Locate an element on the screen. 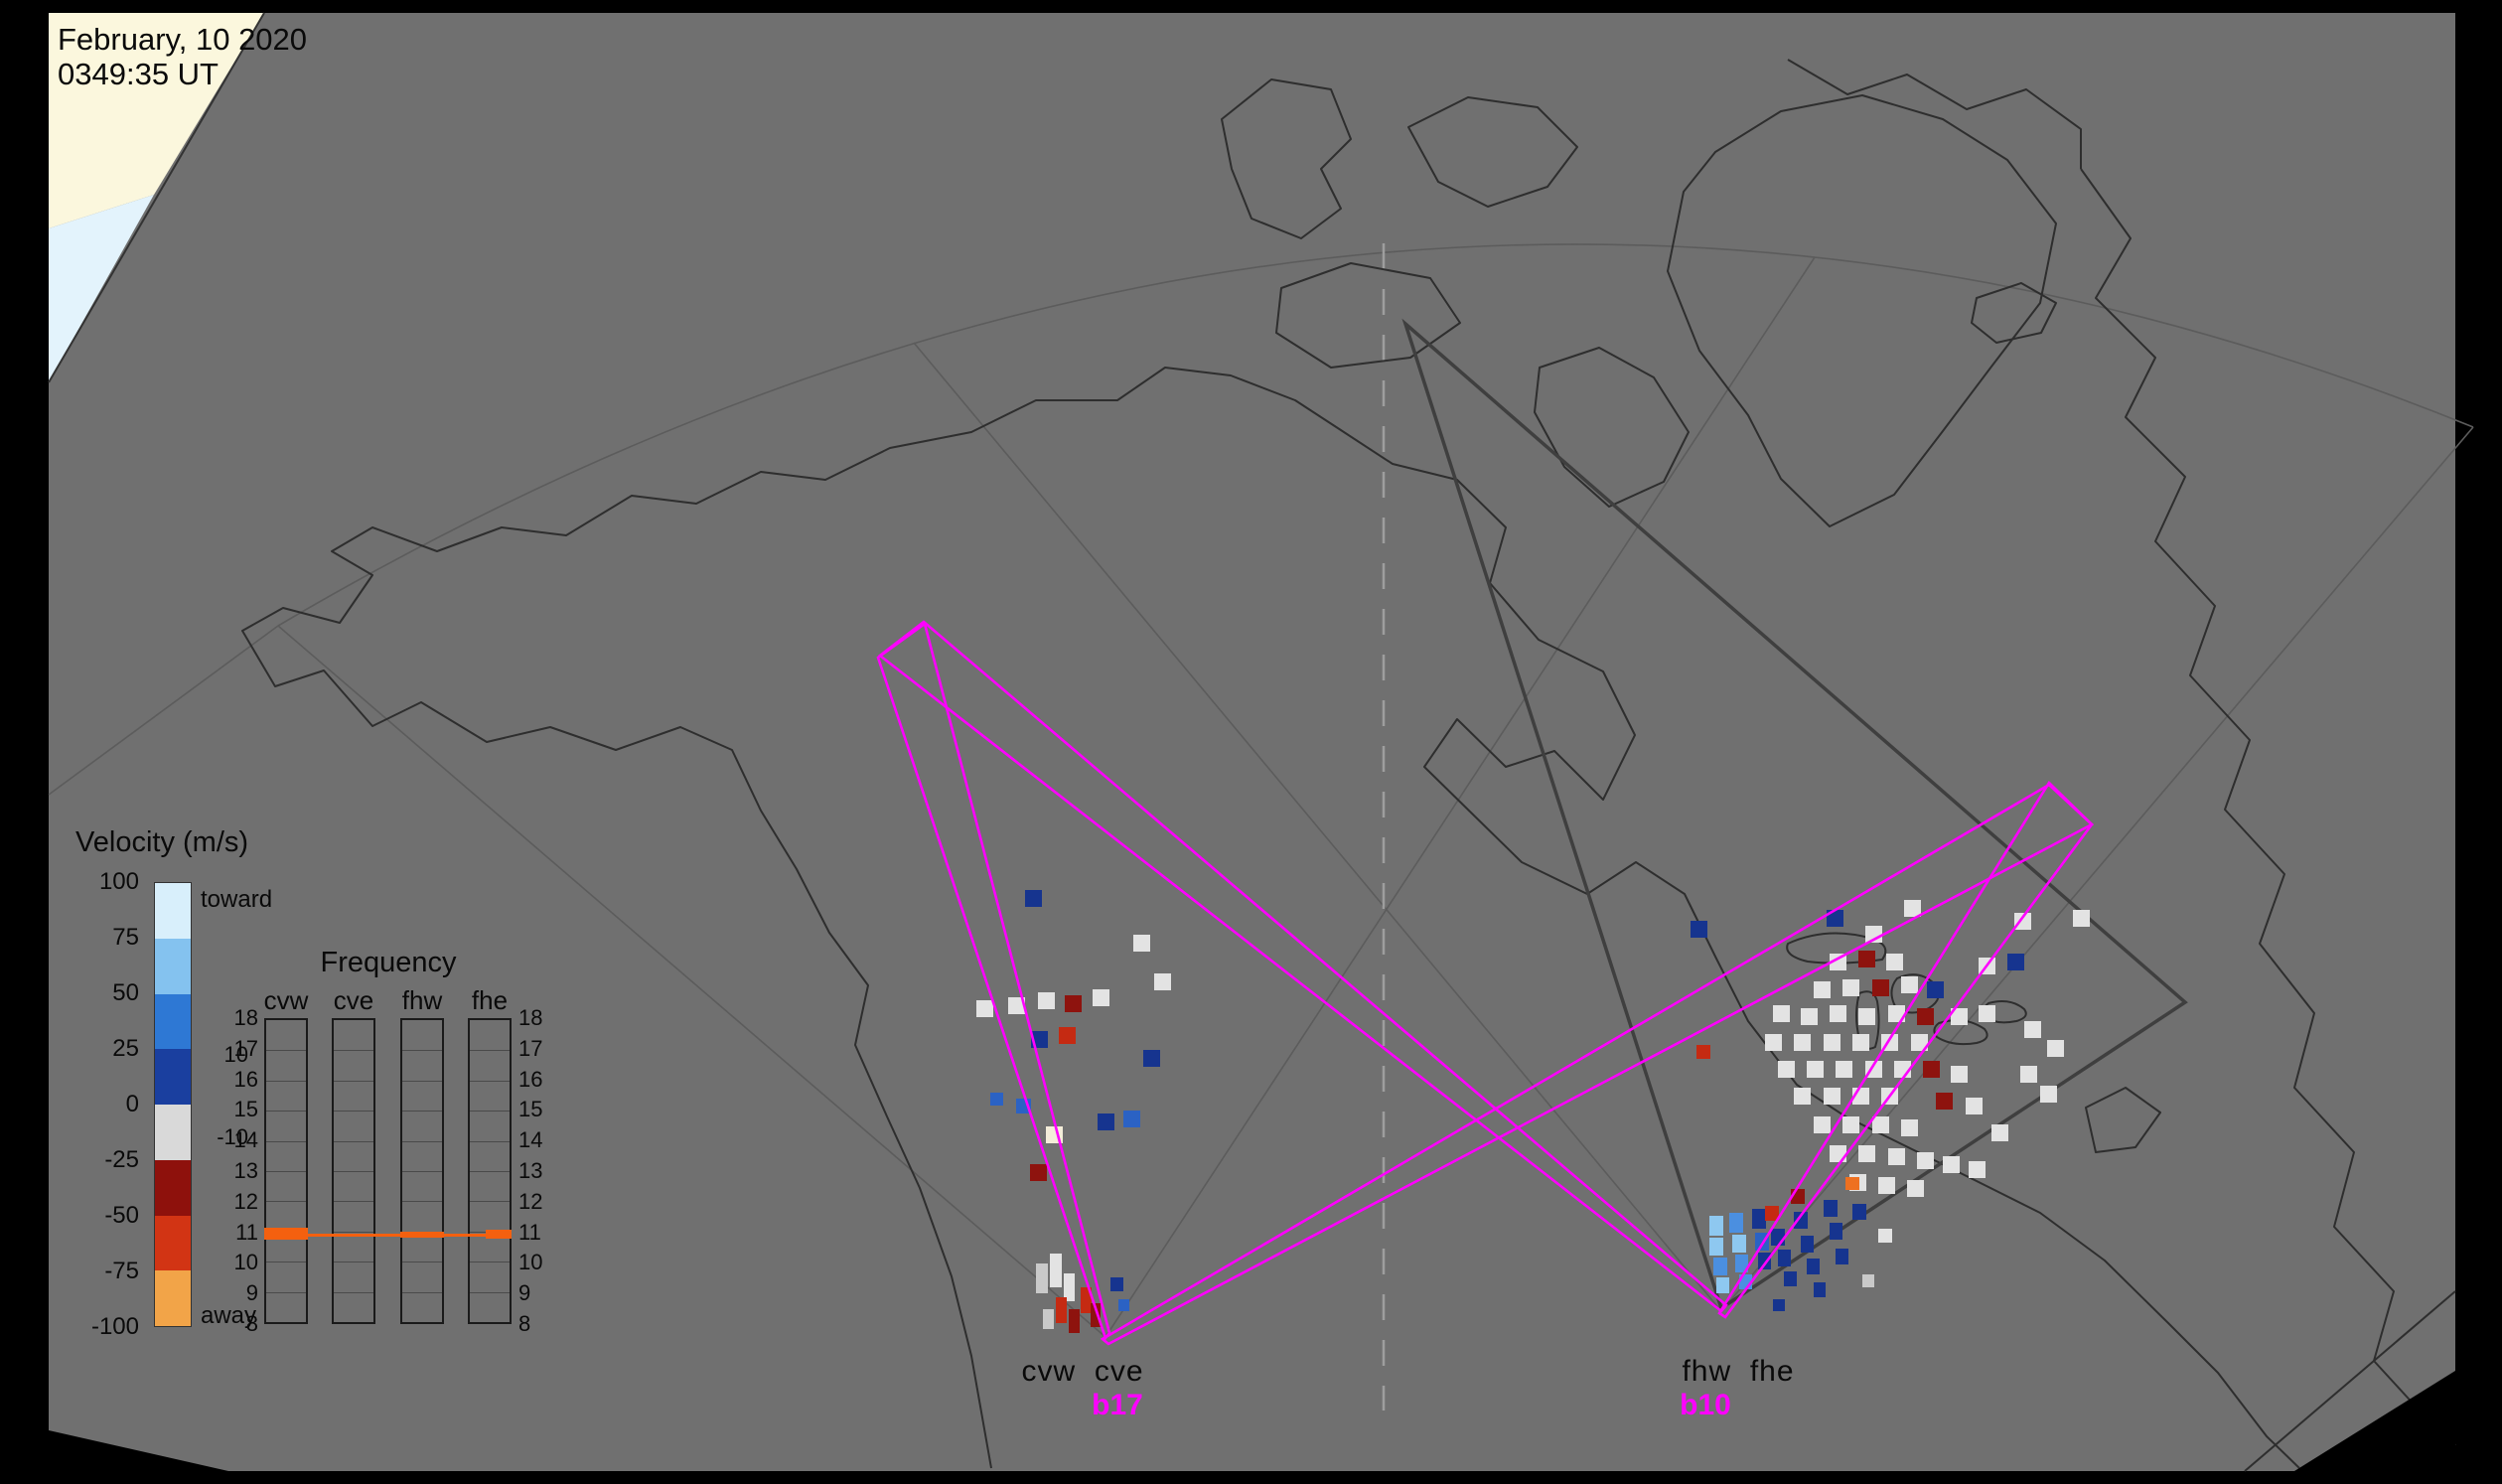  velocity-colorbar is located at coordinates (173, 1104).